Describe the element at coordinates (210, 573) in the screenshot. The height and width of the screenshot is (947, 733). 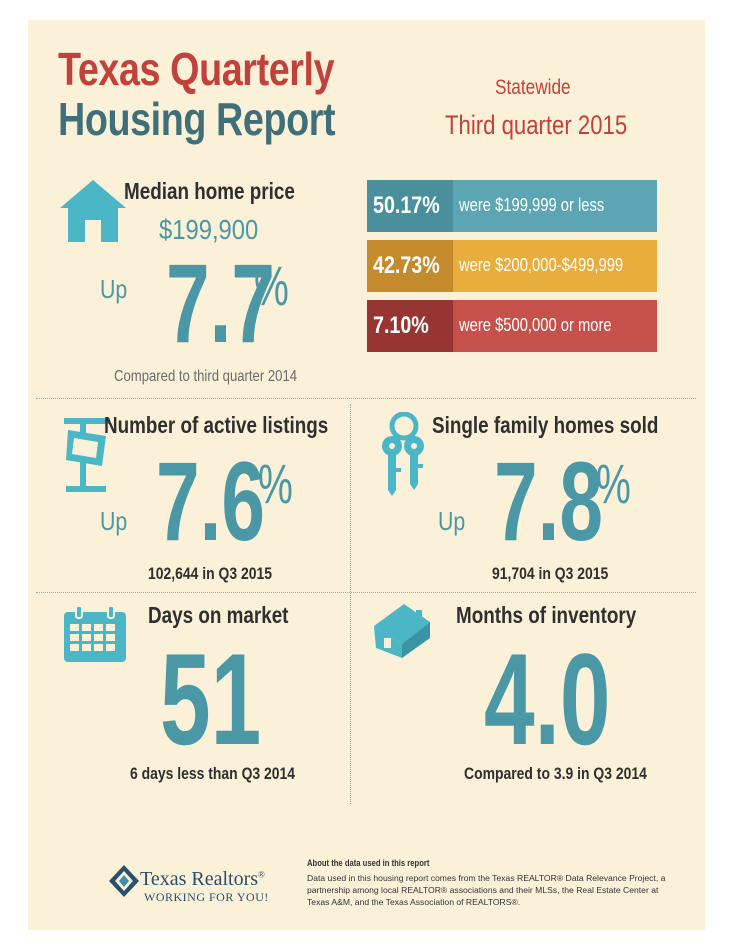
I see `listings-caption: 102,644 in Q3 2015` at that location.